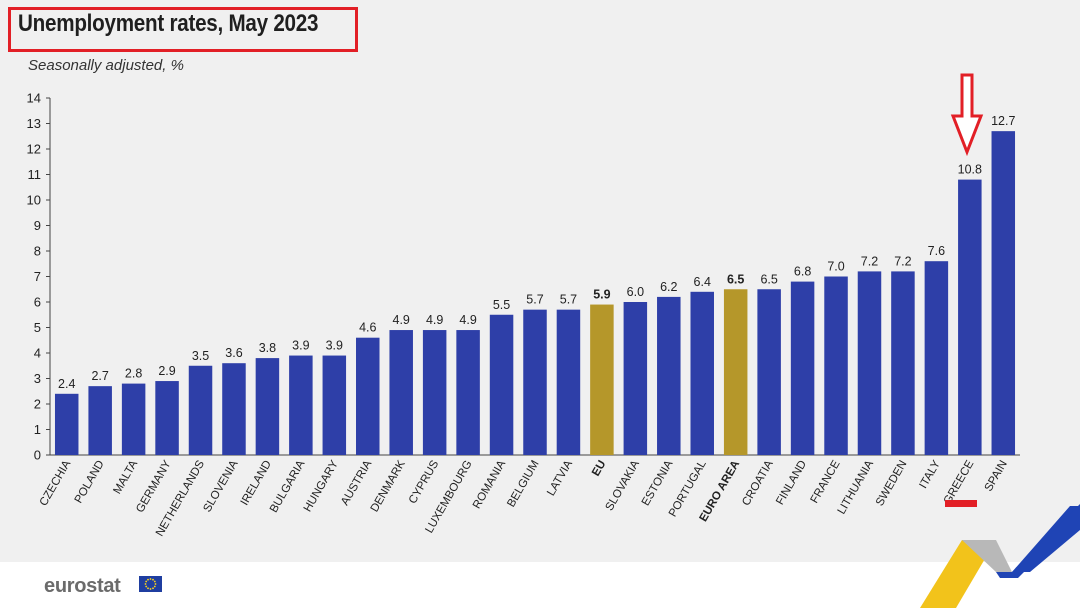  I want to click on data-label: 7.0, so click(835, 267).